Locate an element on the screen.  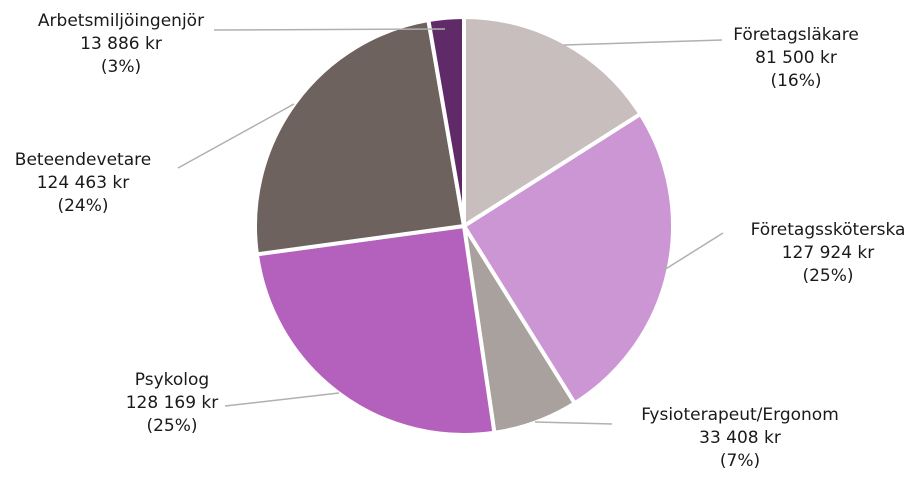
pie-slice-arbetsmiljoingenjor is located at coordinates (446, 121).